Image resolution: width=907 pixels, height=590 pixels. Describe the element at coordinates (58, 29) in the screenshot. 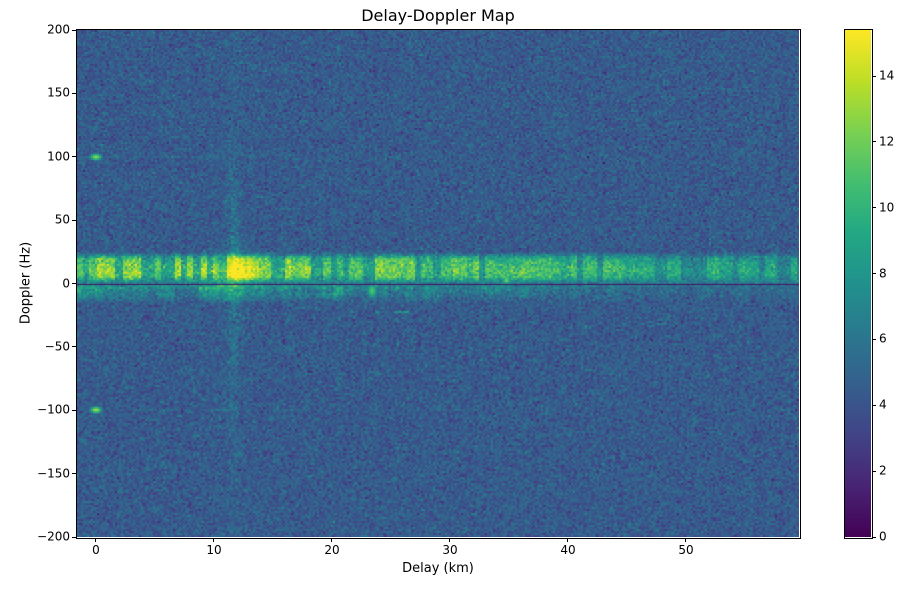

I see `y-tick-label: 200` at that location.